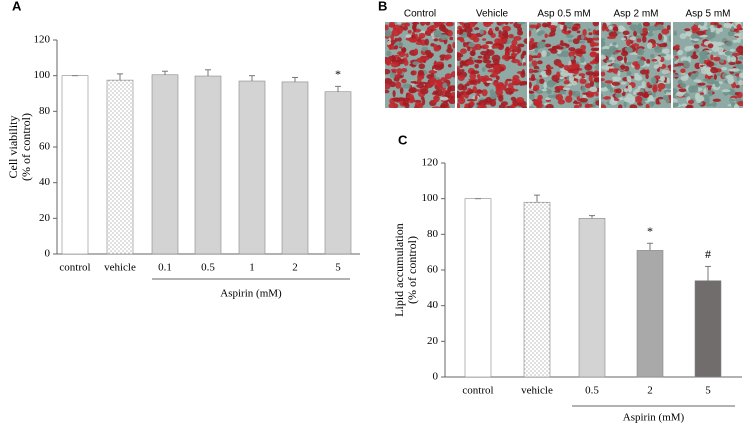 The width and height of the screenshot is (750, 424). I want to click on x-tick-label: 0.1, so click(165, 268).